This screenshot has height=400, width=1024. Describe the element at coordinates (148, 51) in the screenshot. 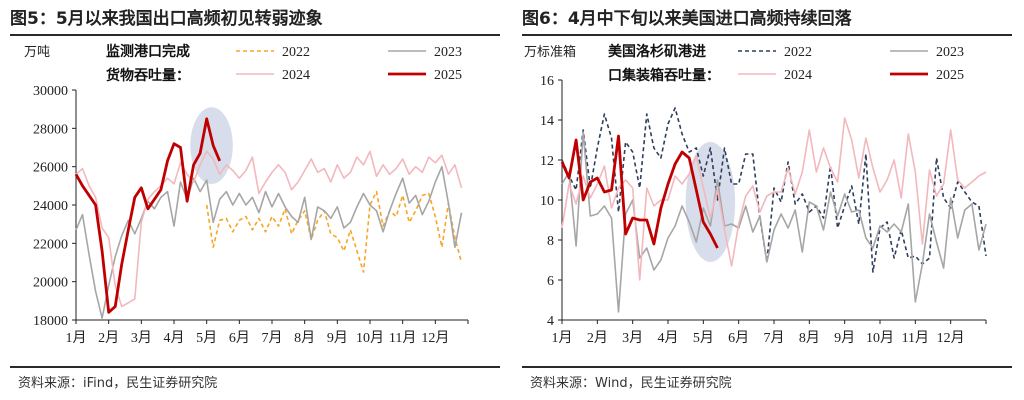

I see `legend-title-line1: 监测港口完成` at that location.